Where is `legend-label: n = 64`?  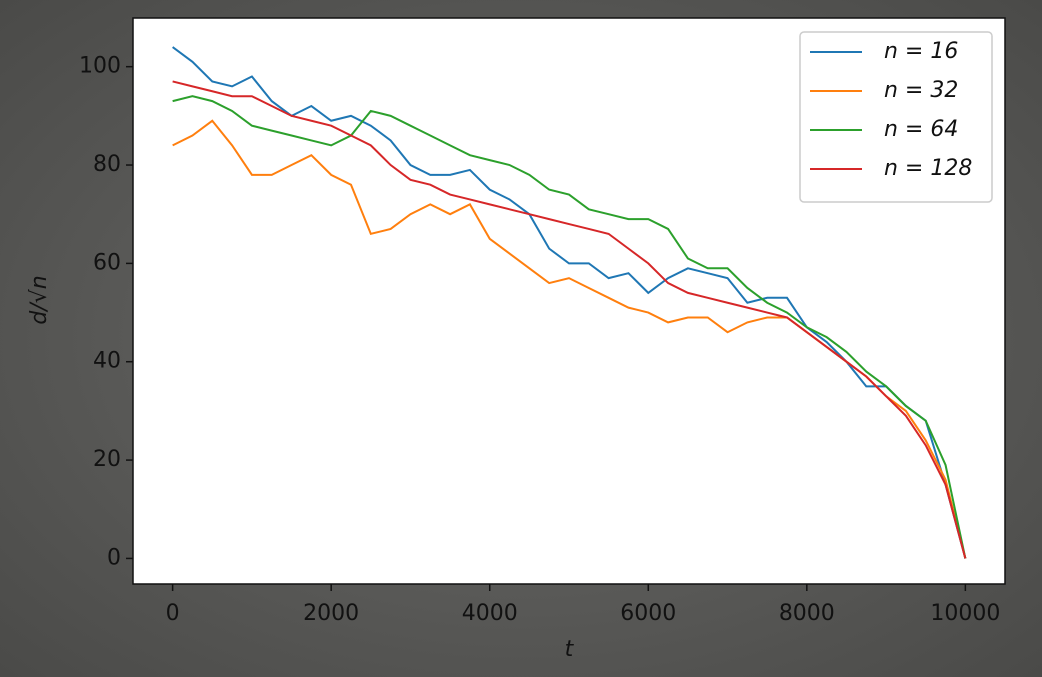 legend-label: n = 64 is located at coordinates (921, 129).